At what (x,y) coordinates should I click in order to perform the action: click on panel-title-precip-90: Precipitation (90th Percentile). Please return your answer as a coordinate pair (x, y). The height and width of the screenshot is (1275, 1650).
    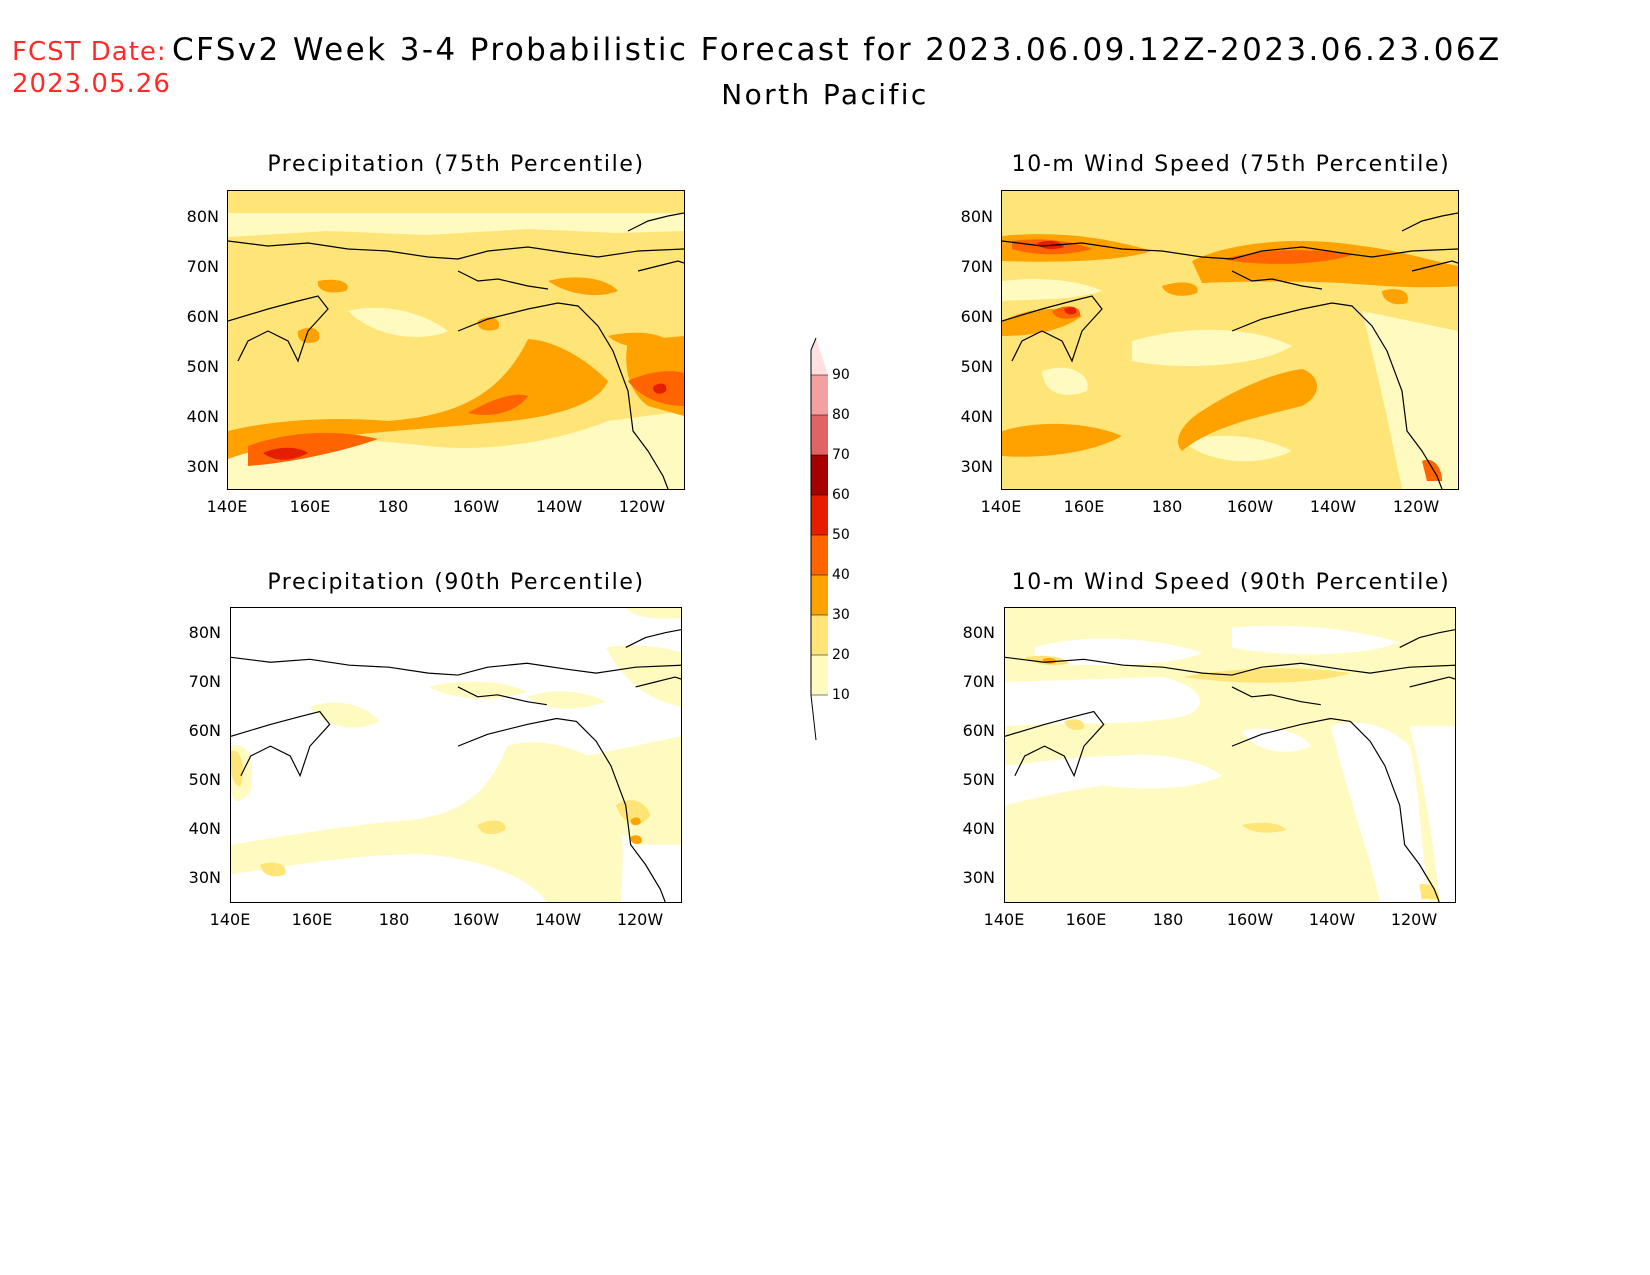
    Looking at the image, I should click on (456, 582).